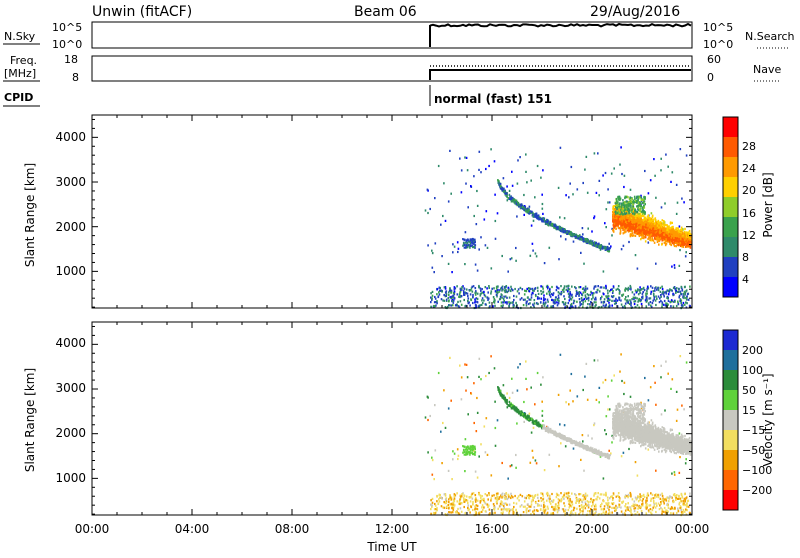 The image size is (800, 558). Describe the element at coordinates (30, 215) in the screenshot. I see `power-ylabel: Slant Range [km]` at that location.